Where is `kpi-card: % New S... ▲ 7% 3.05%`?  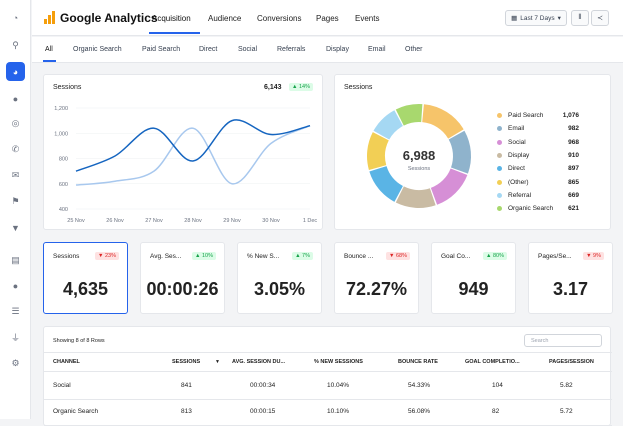 kpi-card: % New S... ▲ 7% 3.05% is located at coordinates (279, 278).